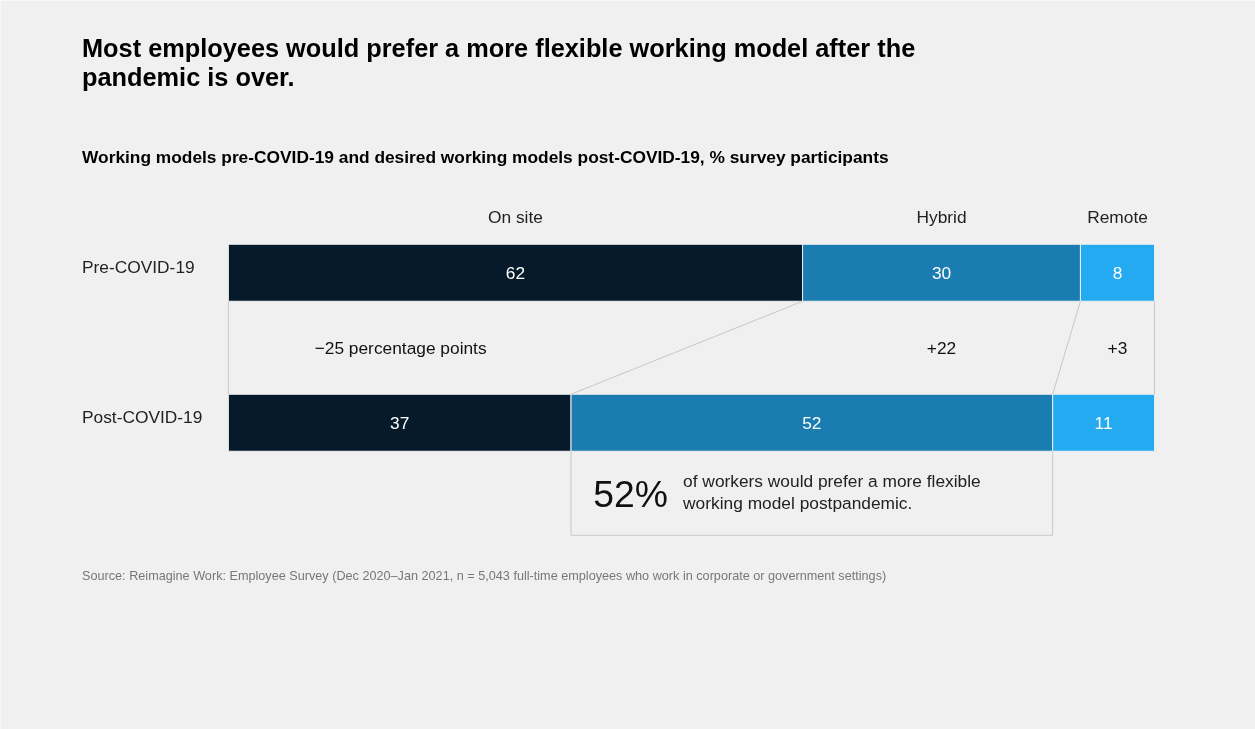  What do you see at coordinates (400, 422) in the screenshot?
I see `data-label: 37` at bounding box center [400, 422].